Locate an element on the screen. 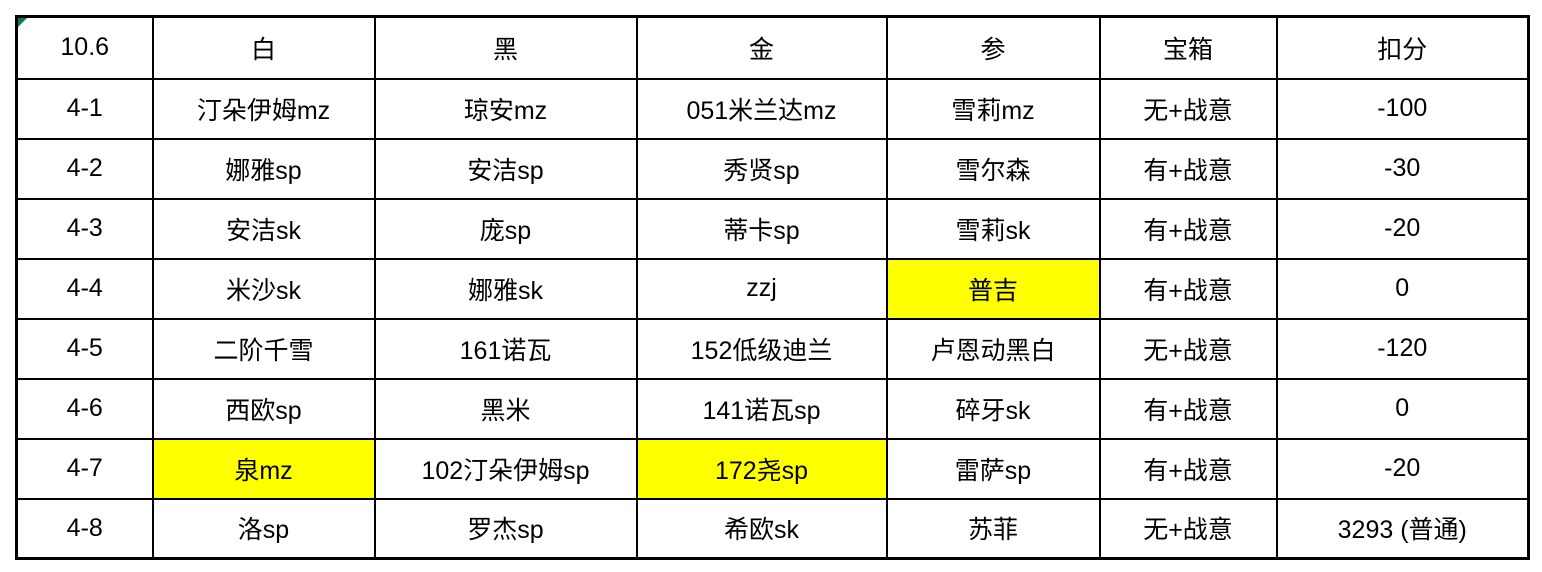 Image resolution: width=1542 pixels, height=572 pixels. table-cell: 雪莉mz is located at coordinates (993, 108).